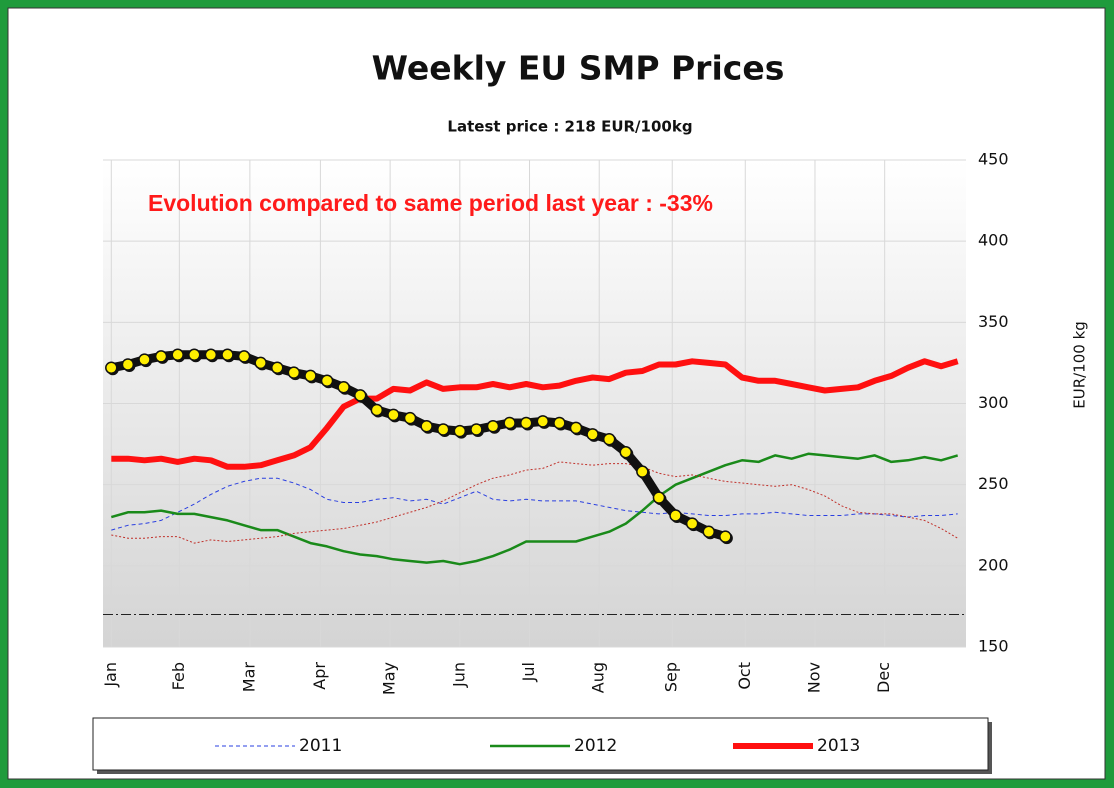  I want to click on x-tick-label: Nov, so click(813, 677).